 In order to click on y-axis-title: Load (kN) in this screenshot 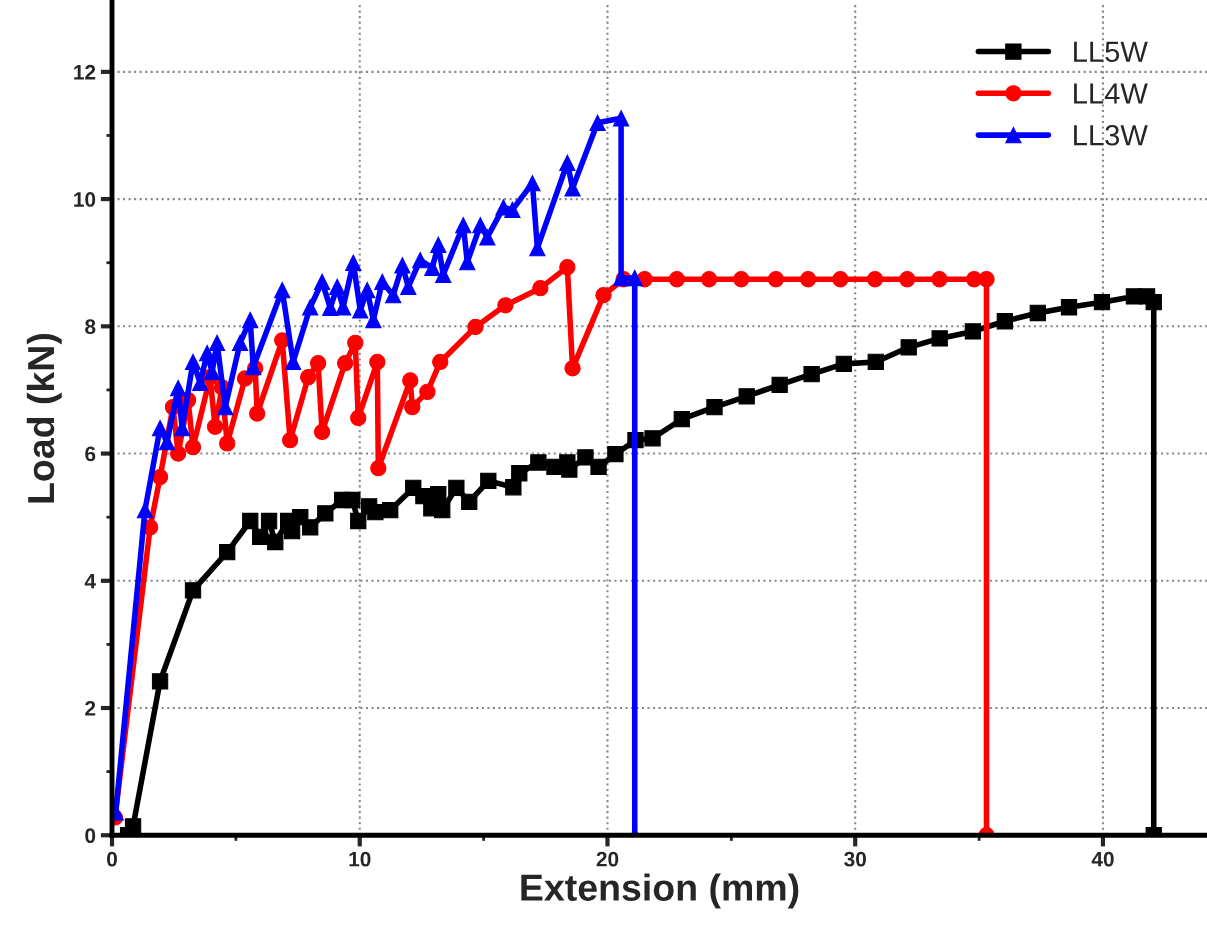, I will do `click(44, 418)`.